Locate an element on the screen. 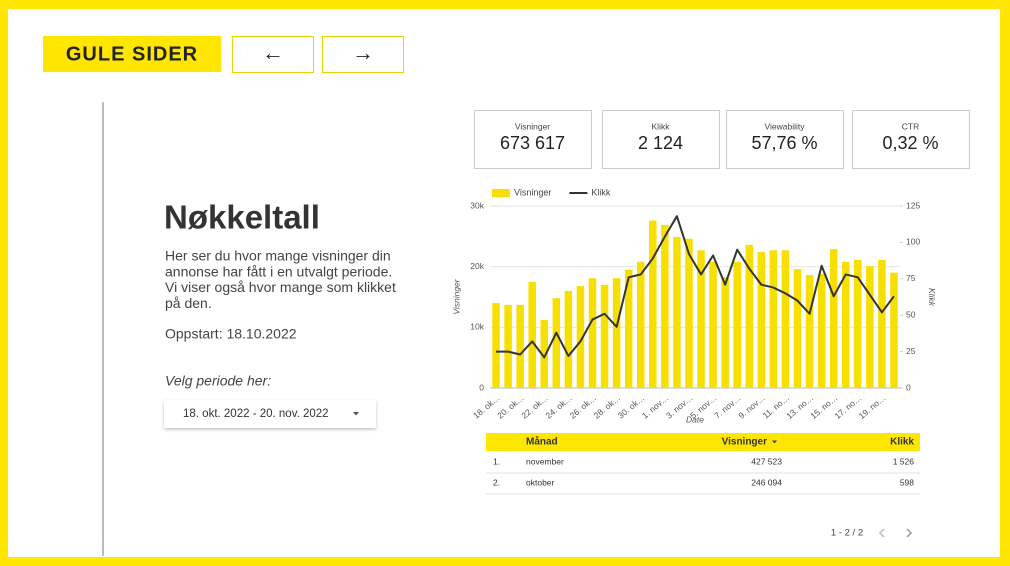 The width and height of the screenshot is (1010, 566). intro-line: Vi viser også hvor mange som klikket is located at coordinates (280, 287).